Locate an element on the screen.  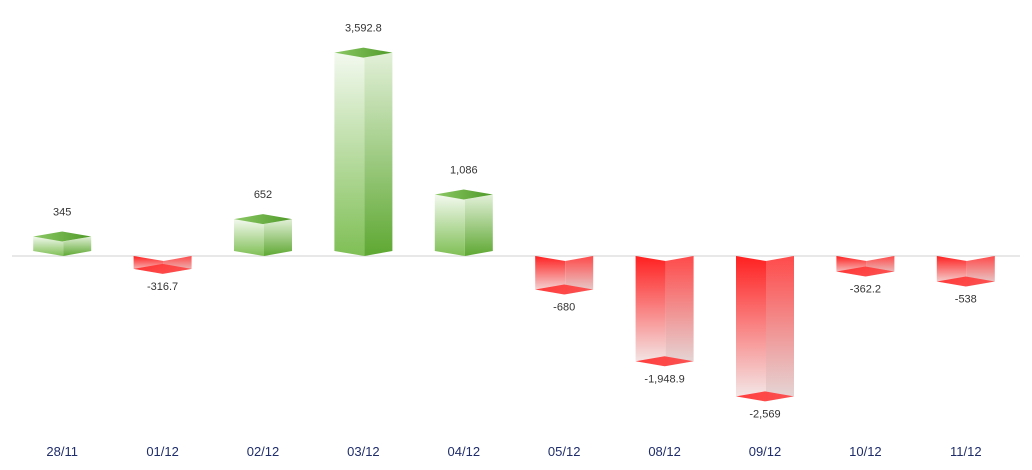
category-label: 01/12 is located at coordinates (162, 451).